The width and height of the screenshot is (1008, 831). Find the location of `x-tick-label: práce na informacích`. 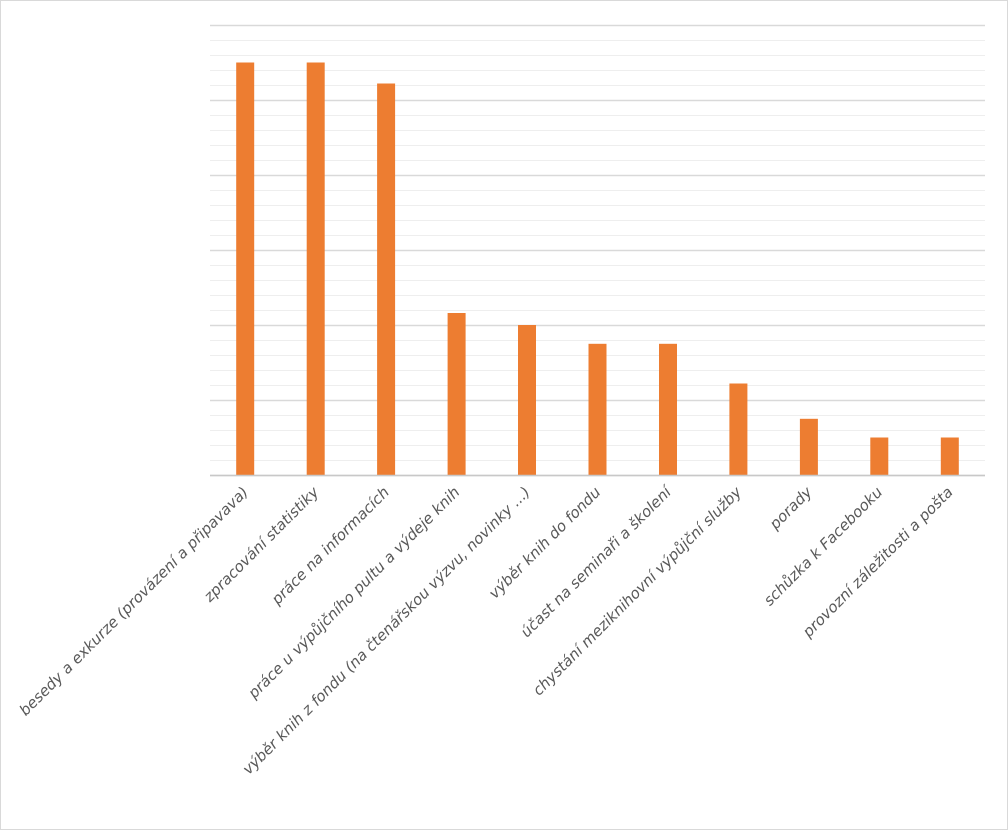

x-tick-label: práce na informacích is located at coordinates (330, 546).